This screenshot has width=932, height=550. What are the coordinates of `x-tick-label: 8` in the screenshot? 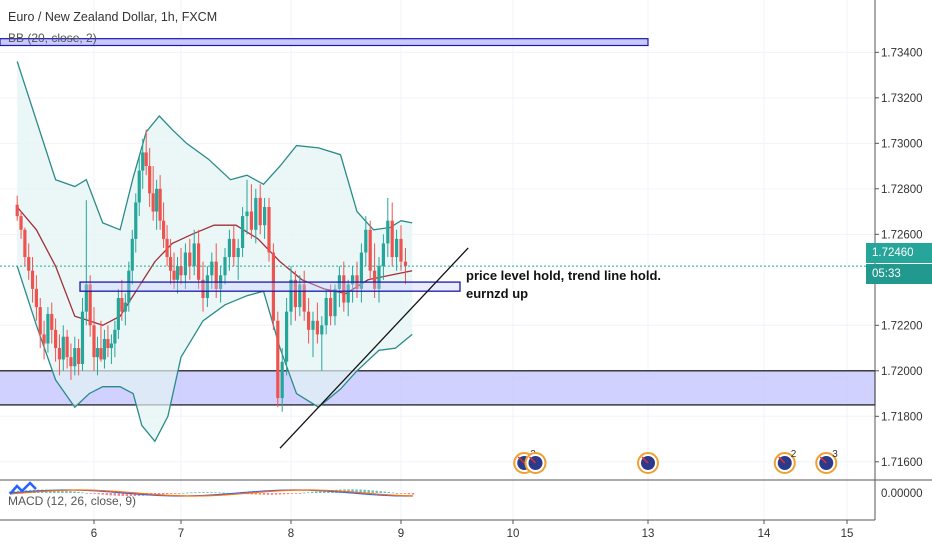 It's located at (291, 534).